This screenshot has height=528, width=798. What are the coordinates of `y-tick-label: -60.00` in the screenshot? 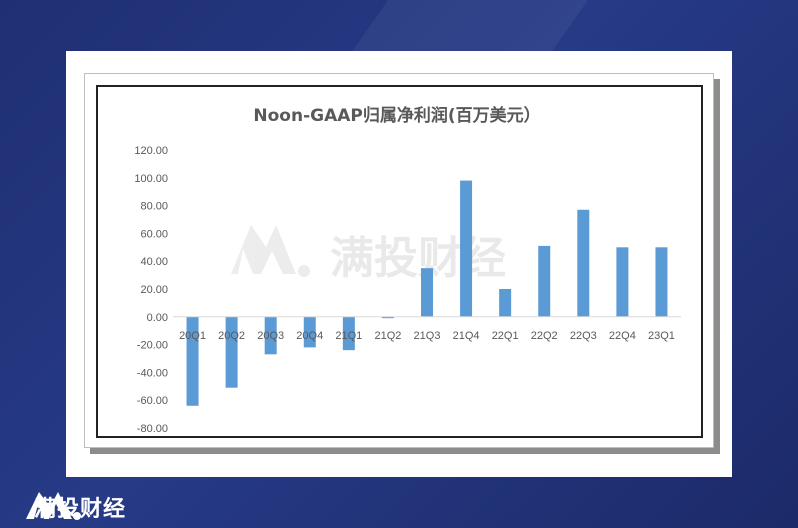 It's located at (152, 401).